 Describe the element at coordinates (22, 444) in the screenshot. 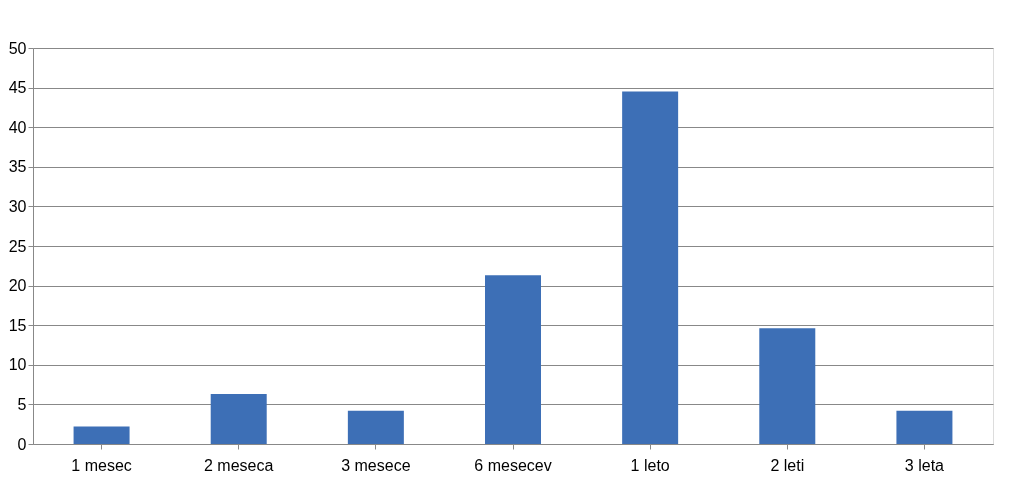

I see `y-tick-label: 0` at that location.